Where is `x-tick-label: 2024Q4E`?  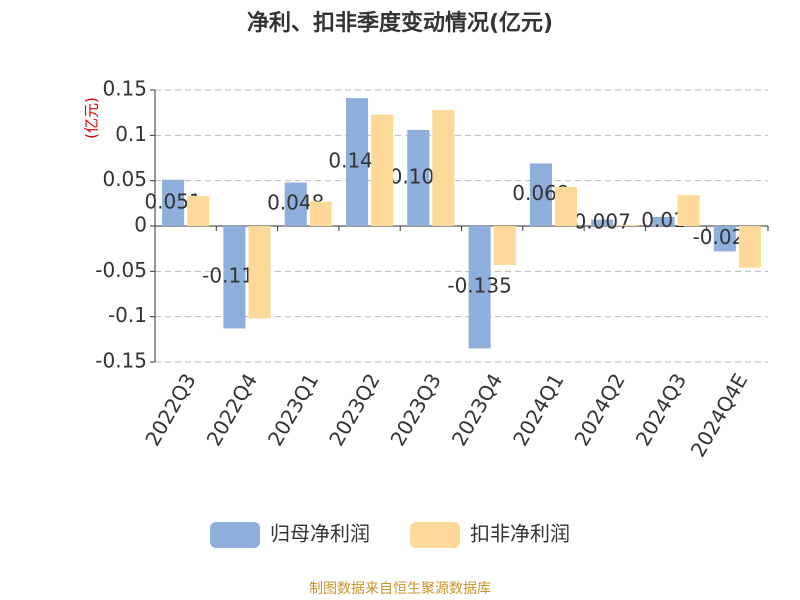
x-tick-label: 2024Q4E is located at coordinates (719, 415).